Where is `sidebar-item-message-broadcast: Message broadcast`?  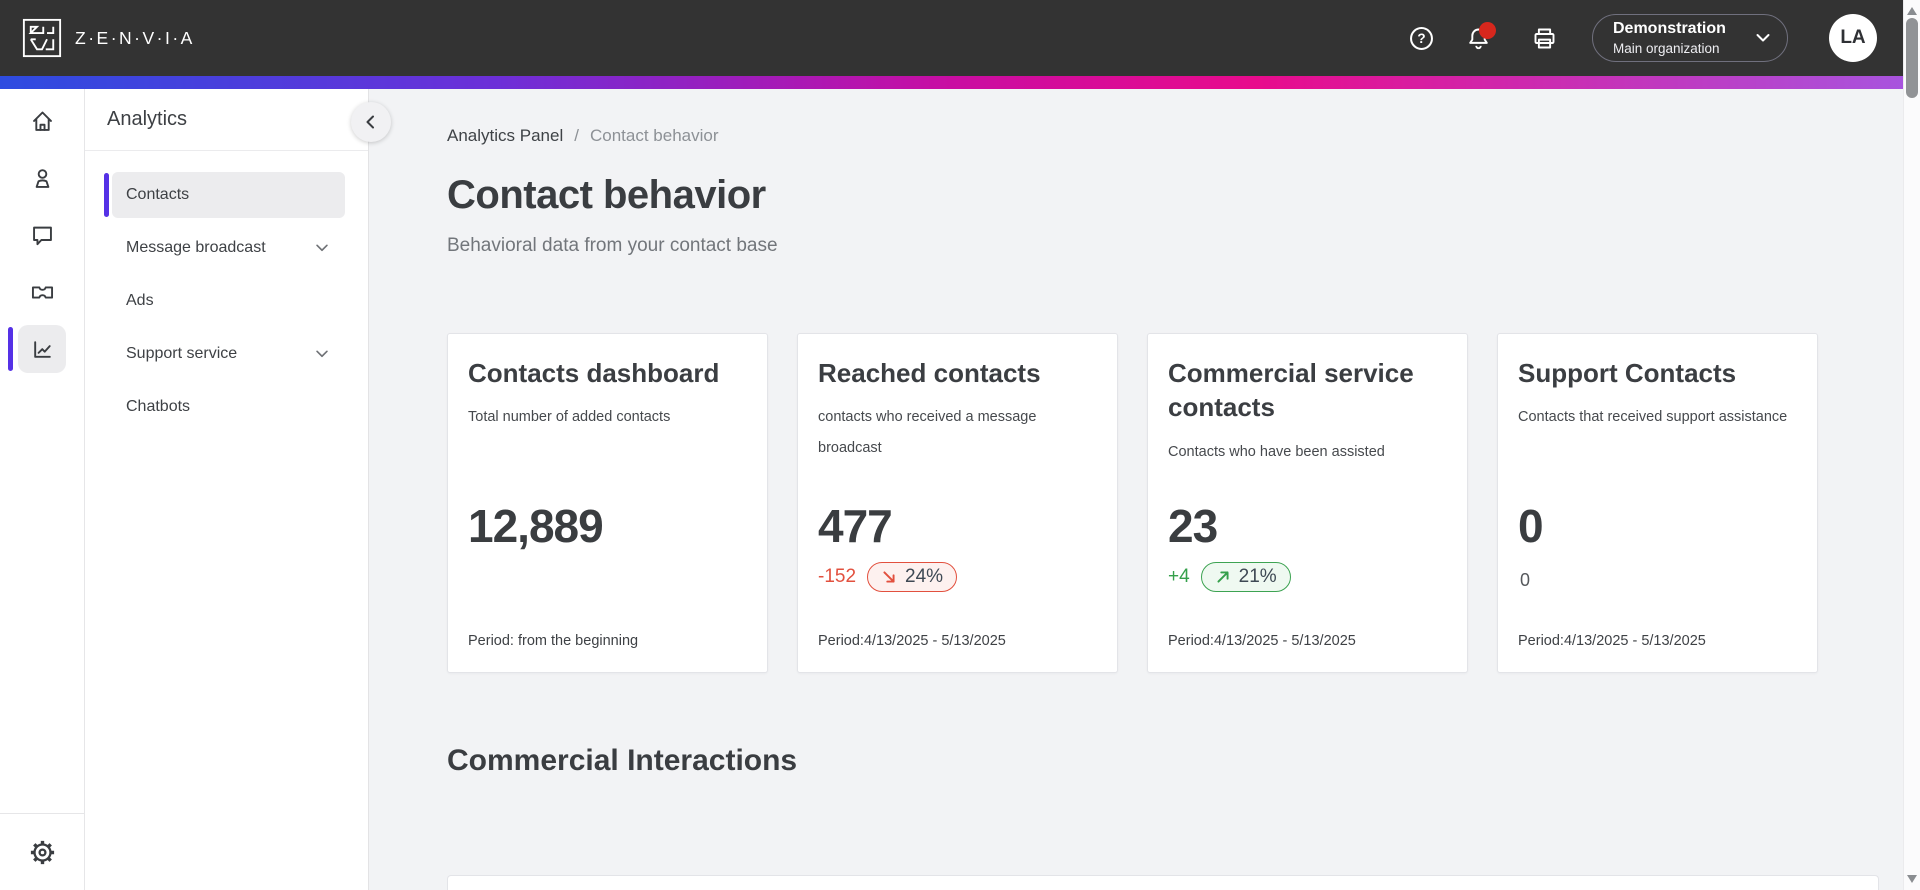
sidebar-item-message-broadcast: Message broadcast is located at coordinates (228, 248).